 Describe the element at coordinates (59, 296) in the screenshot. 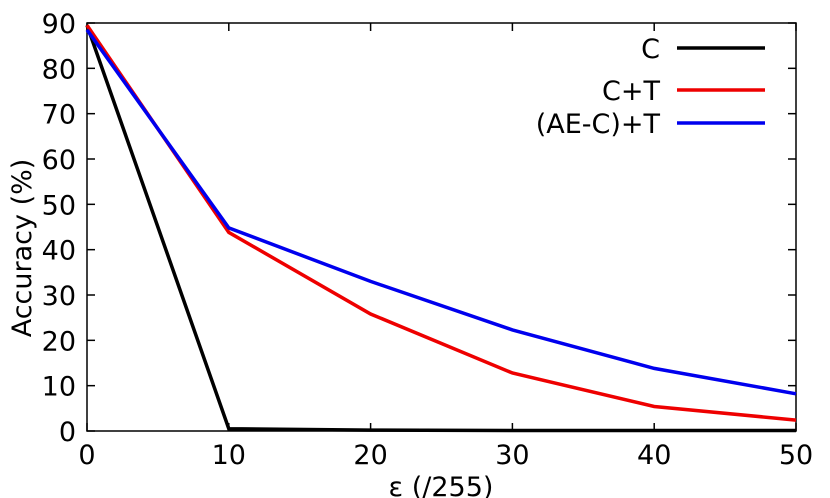

I see `y-tick-label: 30` at that location.